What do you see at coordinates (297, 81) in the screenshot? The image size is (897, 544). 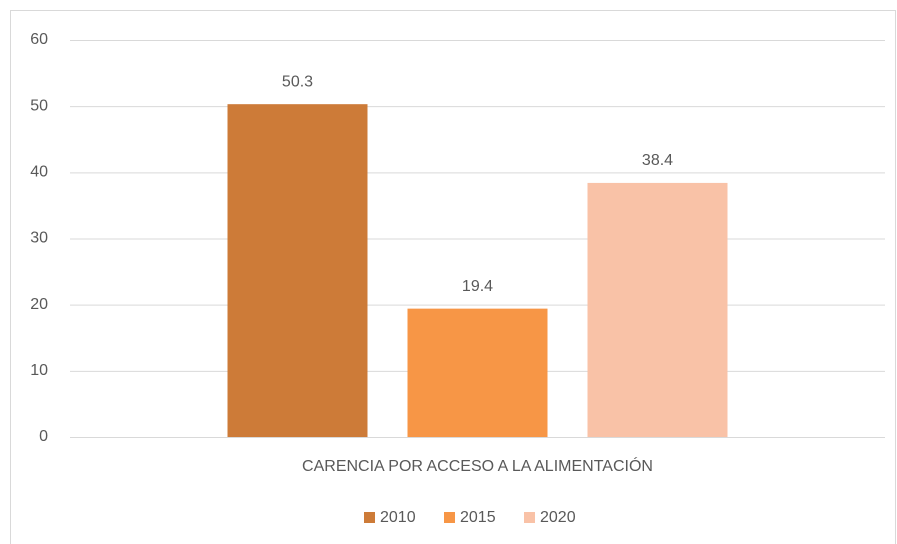 I see `data-label: 50.3` at bounding box center [297, 81].